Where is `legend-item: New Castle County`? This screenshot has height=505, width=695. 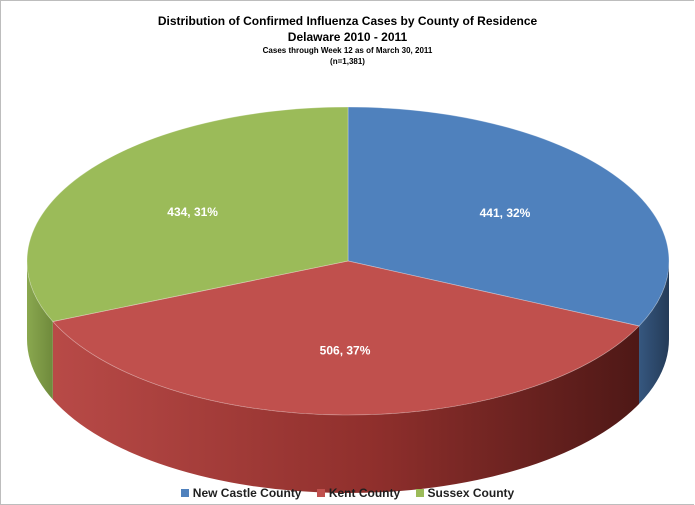
legend-item: New Castle County is located at coordinates (241, 493).